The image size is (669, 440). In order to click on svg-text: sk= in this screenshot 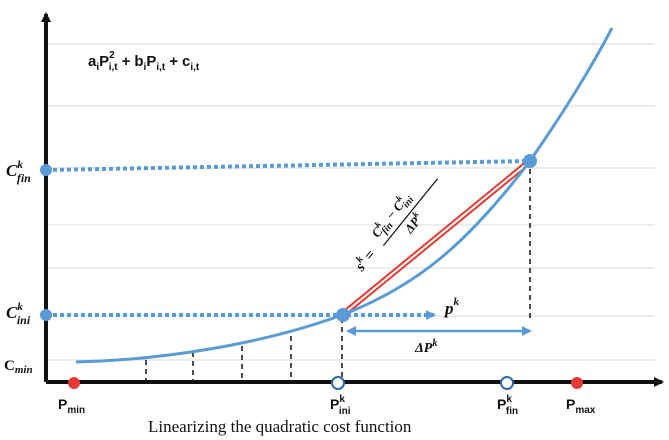, I will do `click(364, 260)`.